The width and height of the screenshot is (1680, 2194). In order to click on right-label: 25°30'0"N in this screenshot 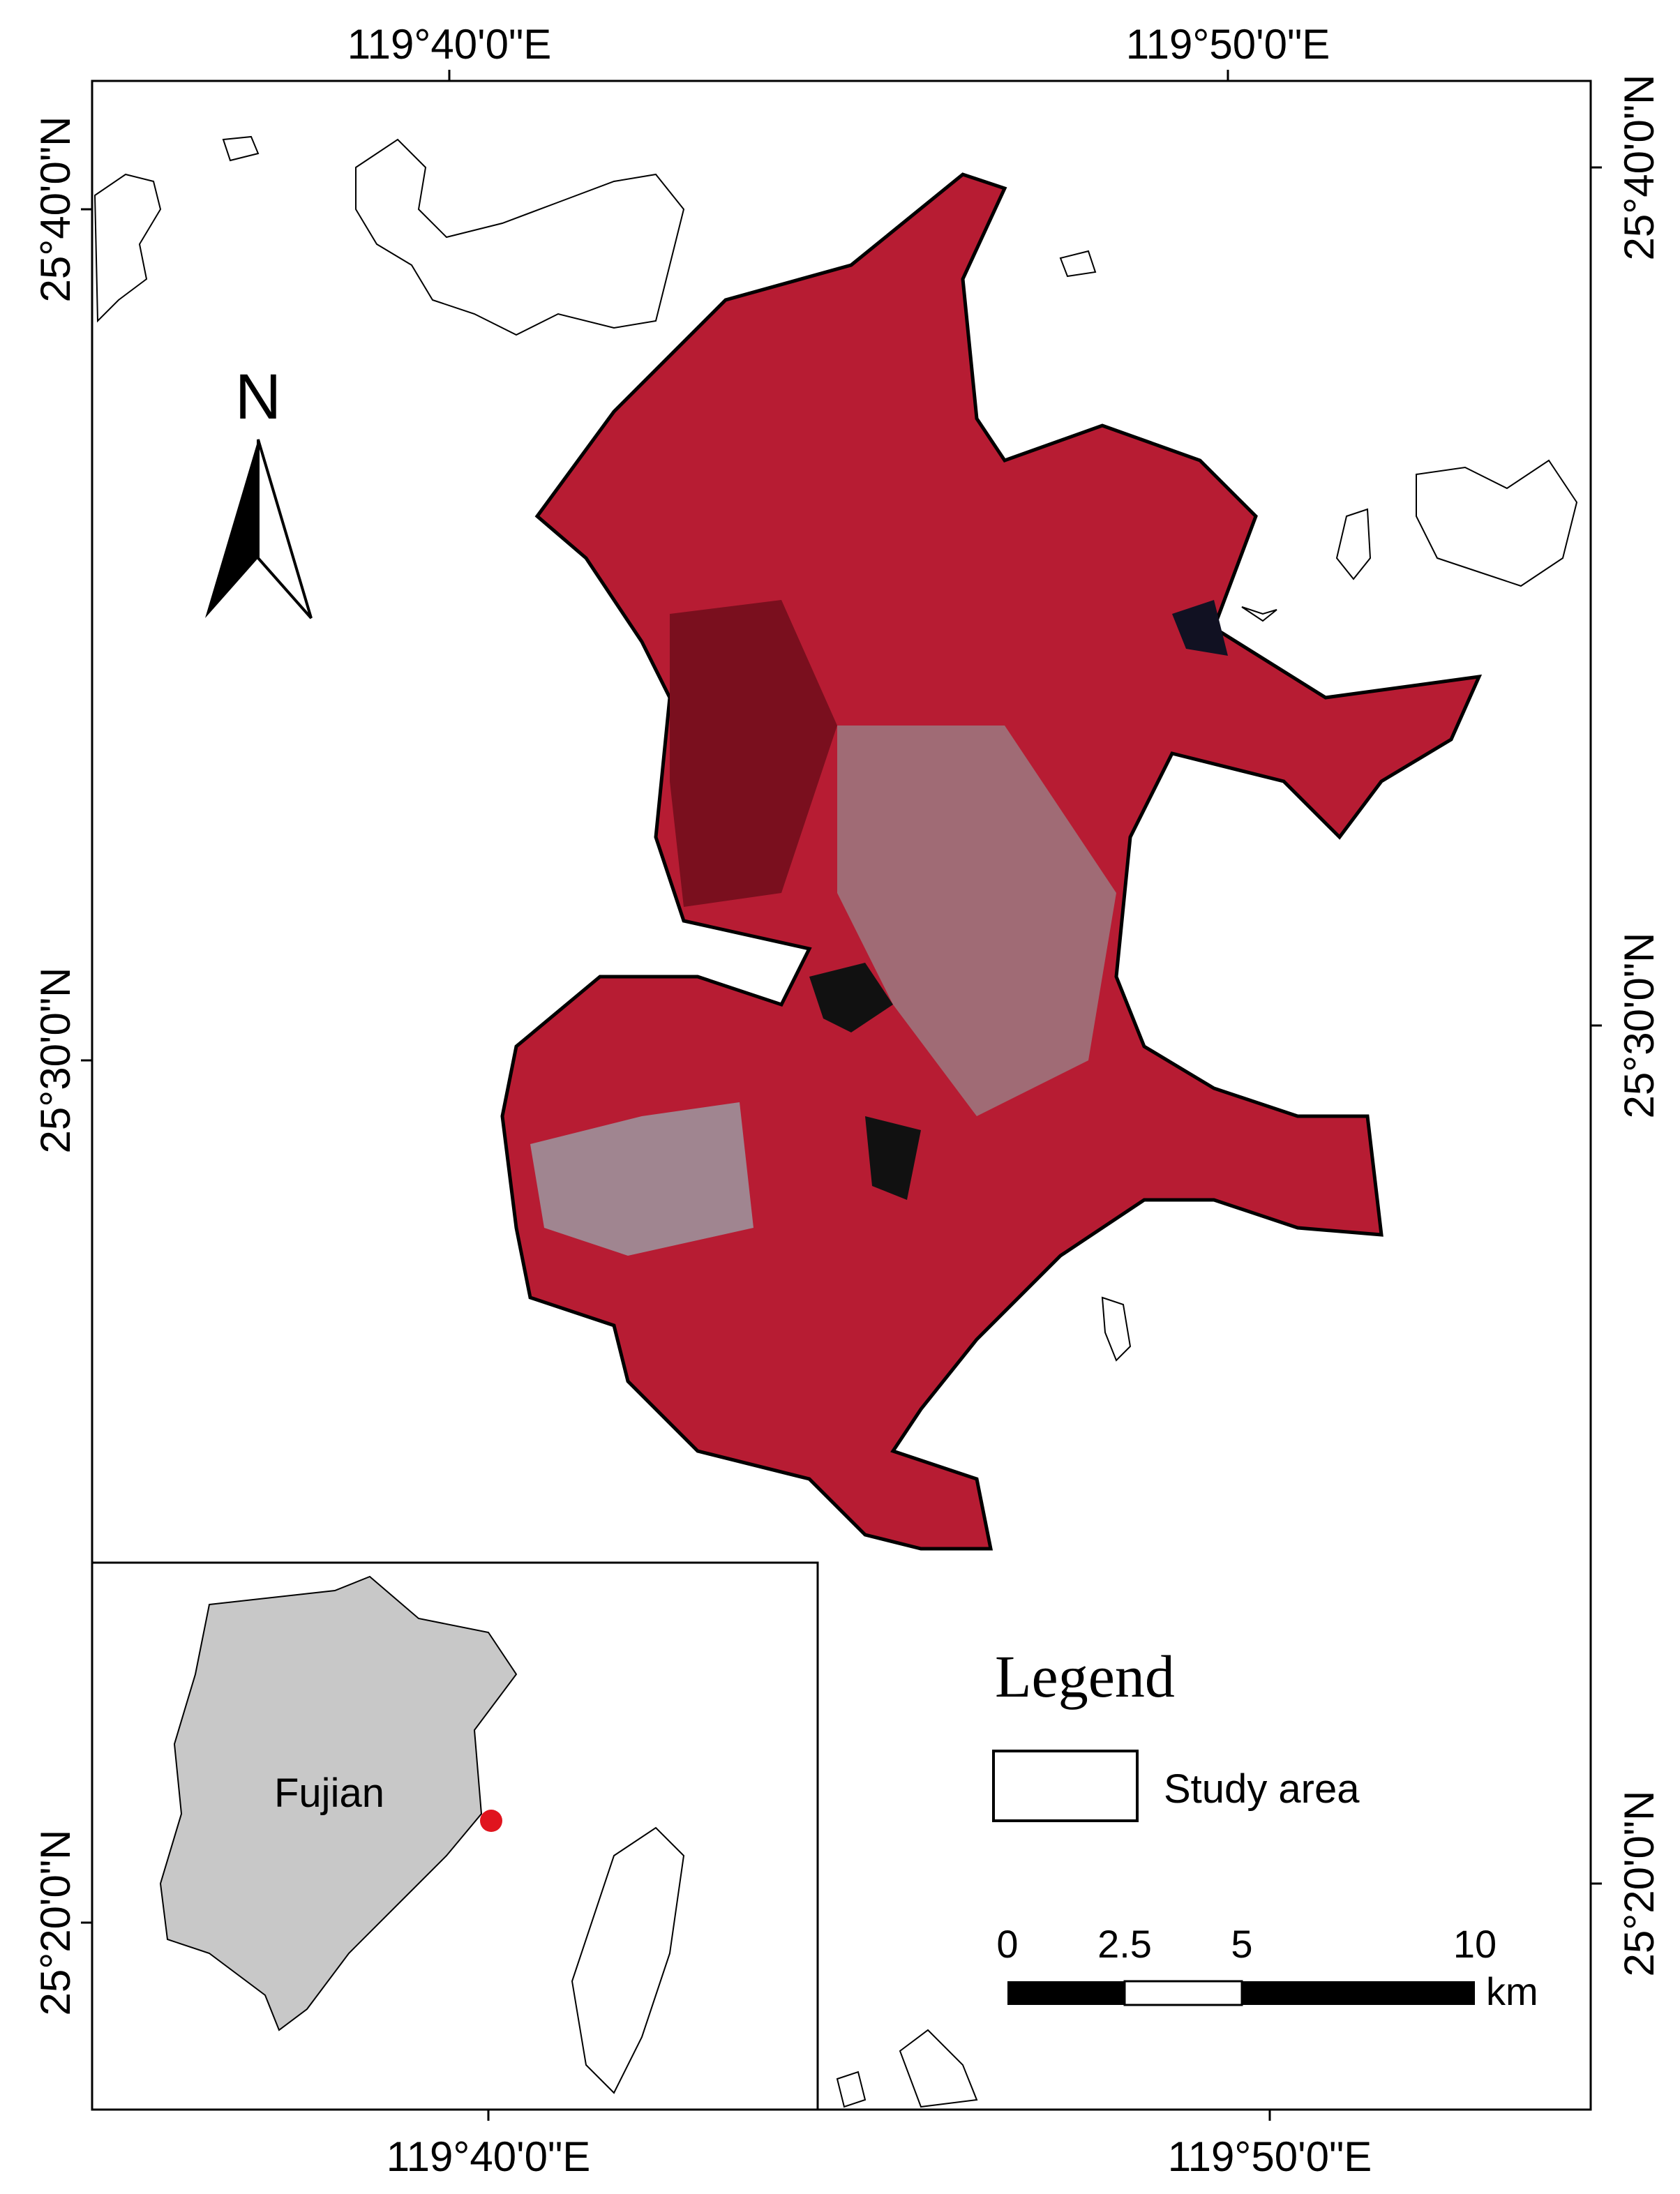, I will do `click(1639, 1026)`.